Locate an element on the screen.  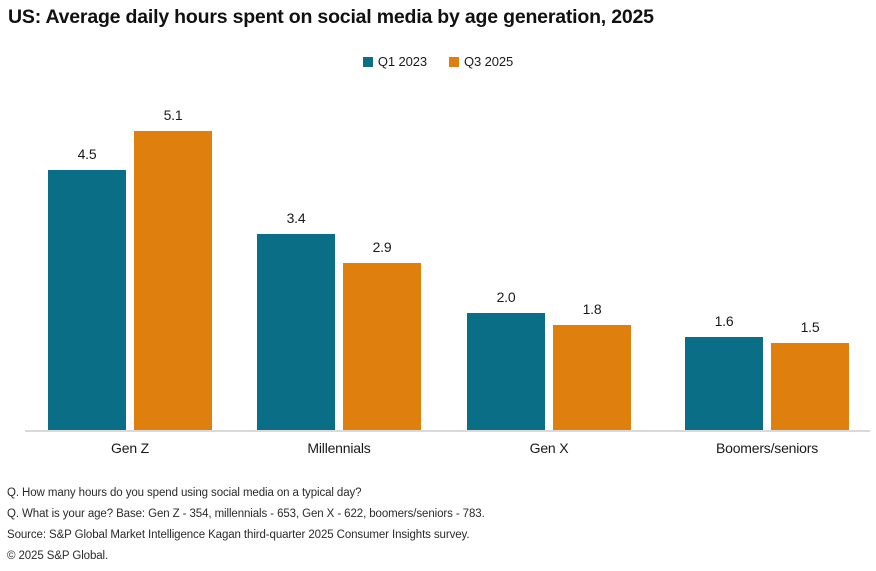
chart-legend: Q1 2023 Q3 2025 is located at coordinates (438, 61).